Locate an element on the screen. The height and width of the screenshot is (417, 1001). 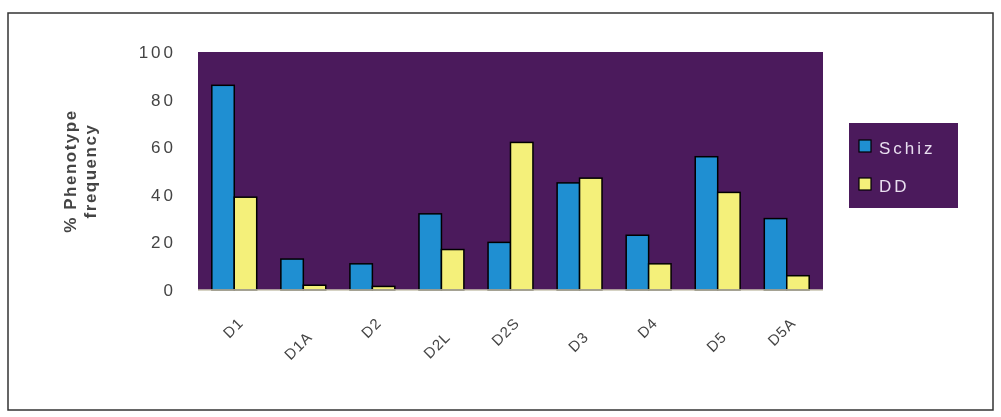
y-tick-label: 40 is located at coordinates (163, 195).